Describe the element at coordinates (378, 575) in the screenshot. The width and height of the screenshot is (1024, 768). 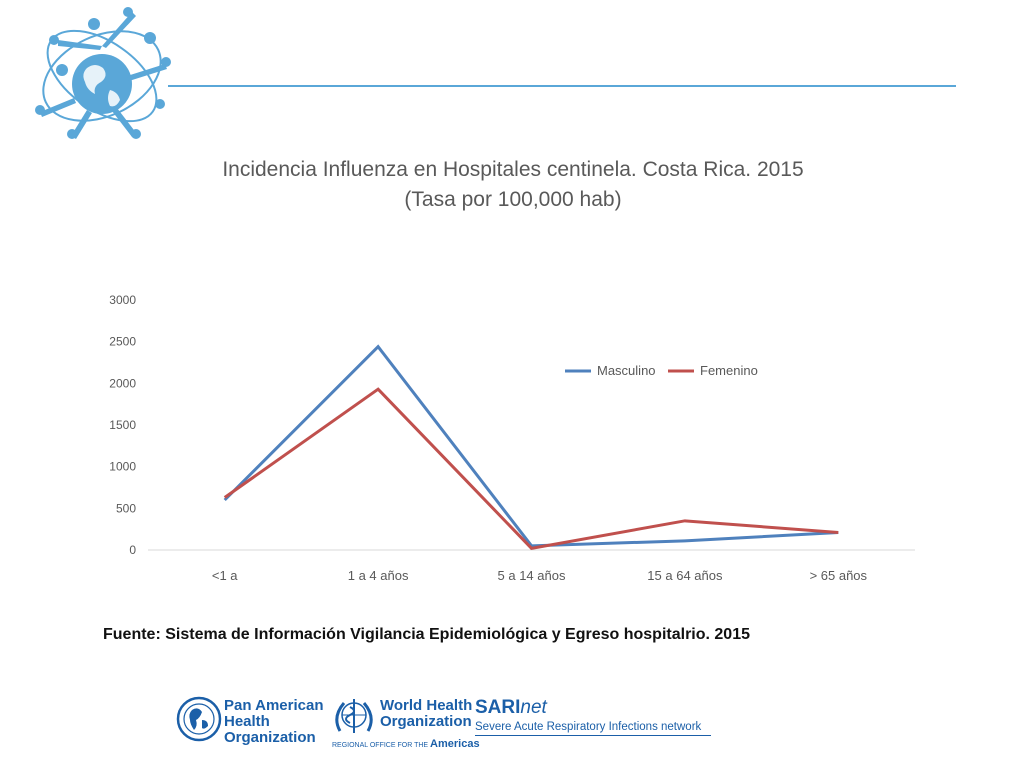
I see `x-tick-label: 1 a 4 años` at that location.